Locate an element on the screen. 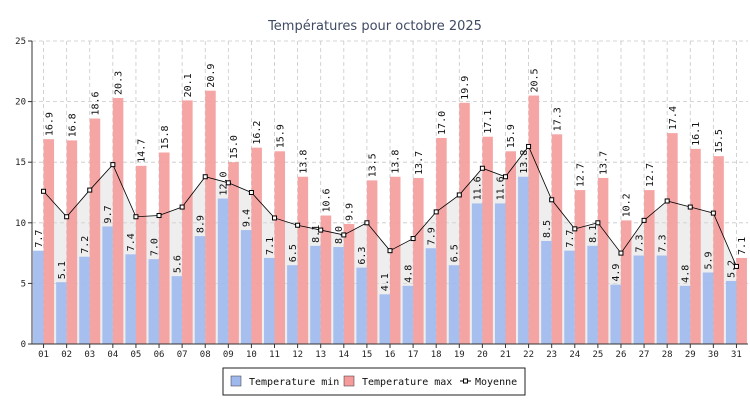 The height and width of the screenshot is (400, 750). data-label-min: 8.9 is located at coordinates (200, 224).